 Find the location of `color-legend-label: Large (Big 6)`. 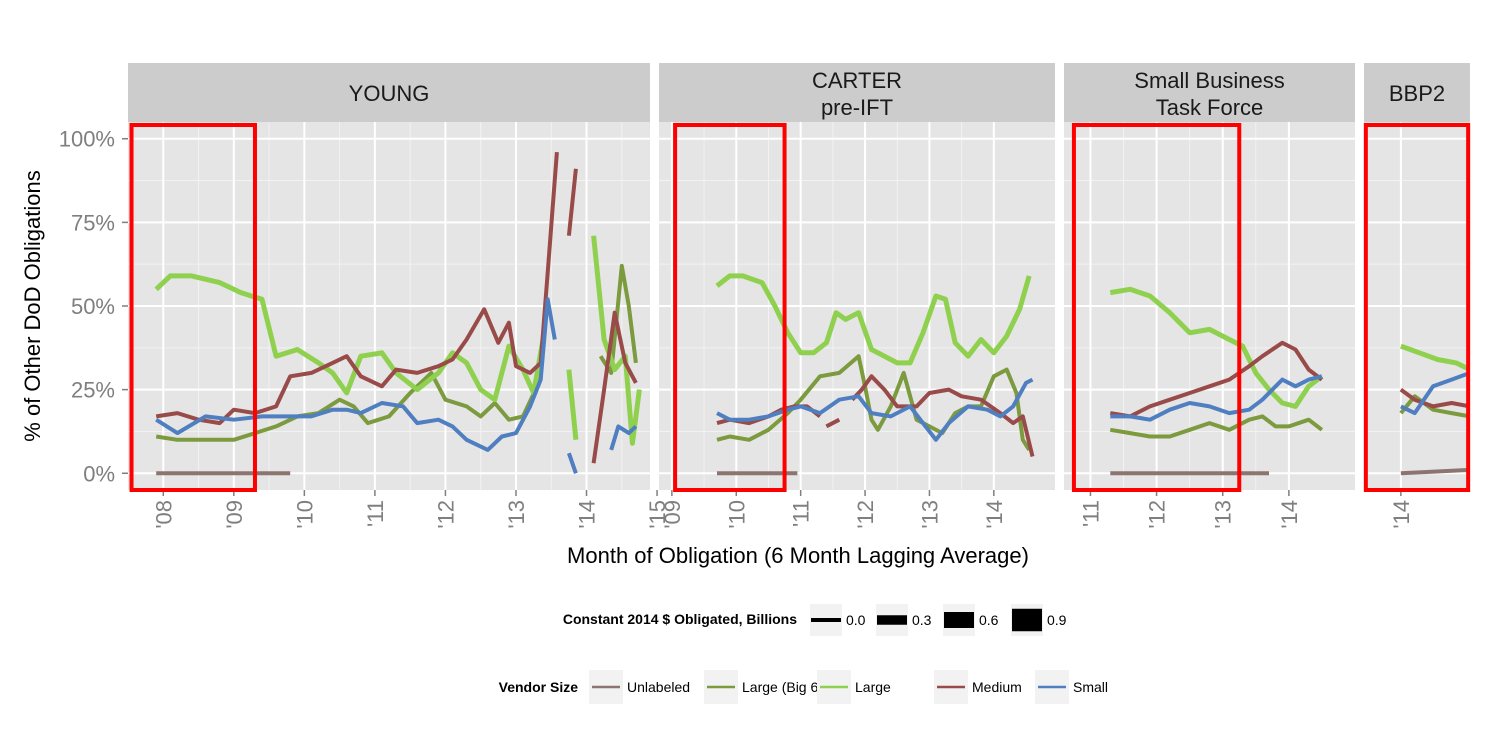

color-legend-label: Large (Big 6) is located at coordinates (782, 687).